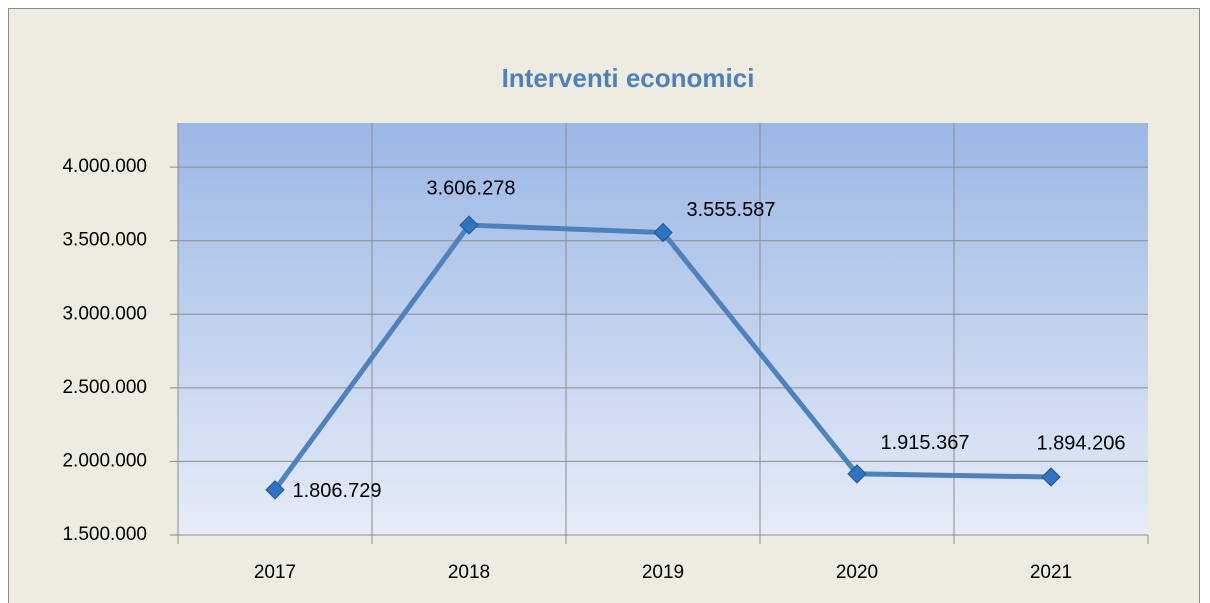 The width and height of the screenshot is (1210, 603). Describe the element at coordinates (104, 534) in the screenshot. I see `y-tick-label: 1.500.000` at that location.